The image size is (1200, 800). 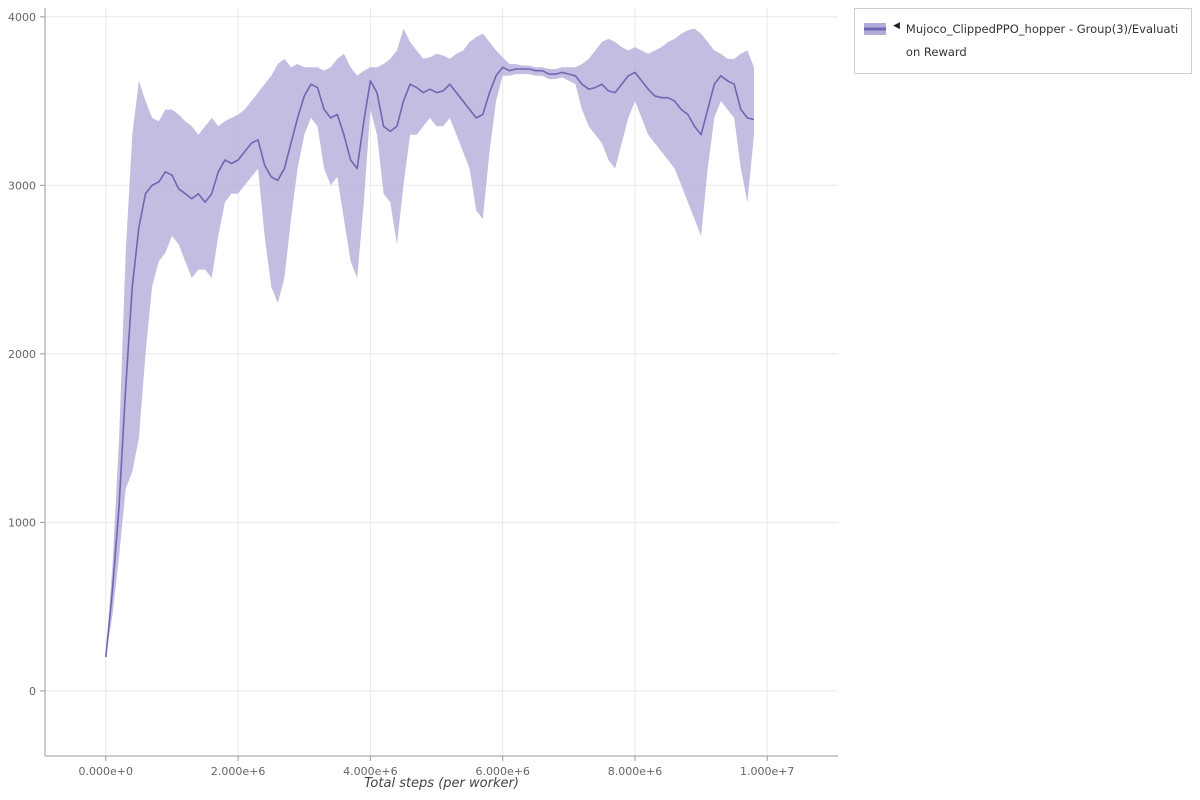 I want to click on y-tick-label: 3000, so click(x=22, y=185).